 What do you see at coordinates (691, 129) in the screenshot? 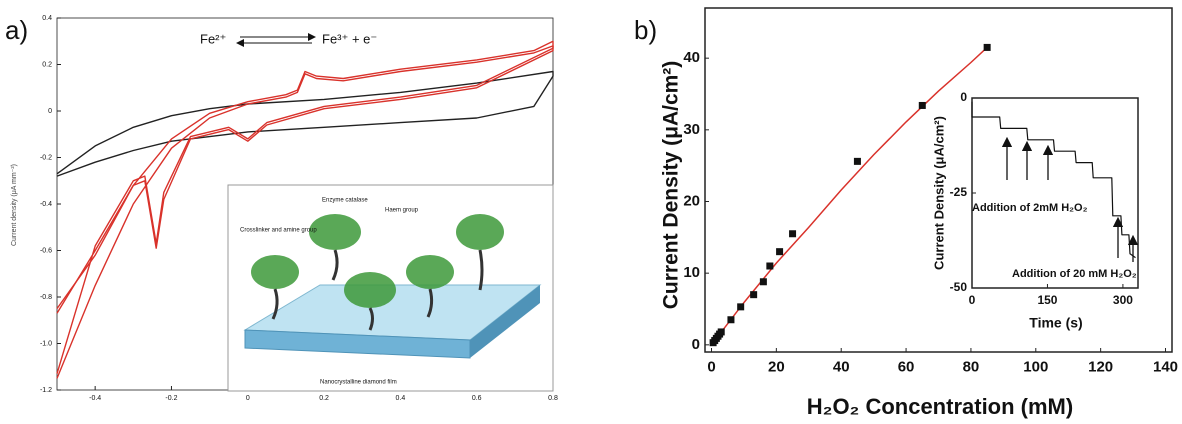
I see `y-tick-label: 30` at bounding box center [691, 129].